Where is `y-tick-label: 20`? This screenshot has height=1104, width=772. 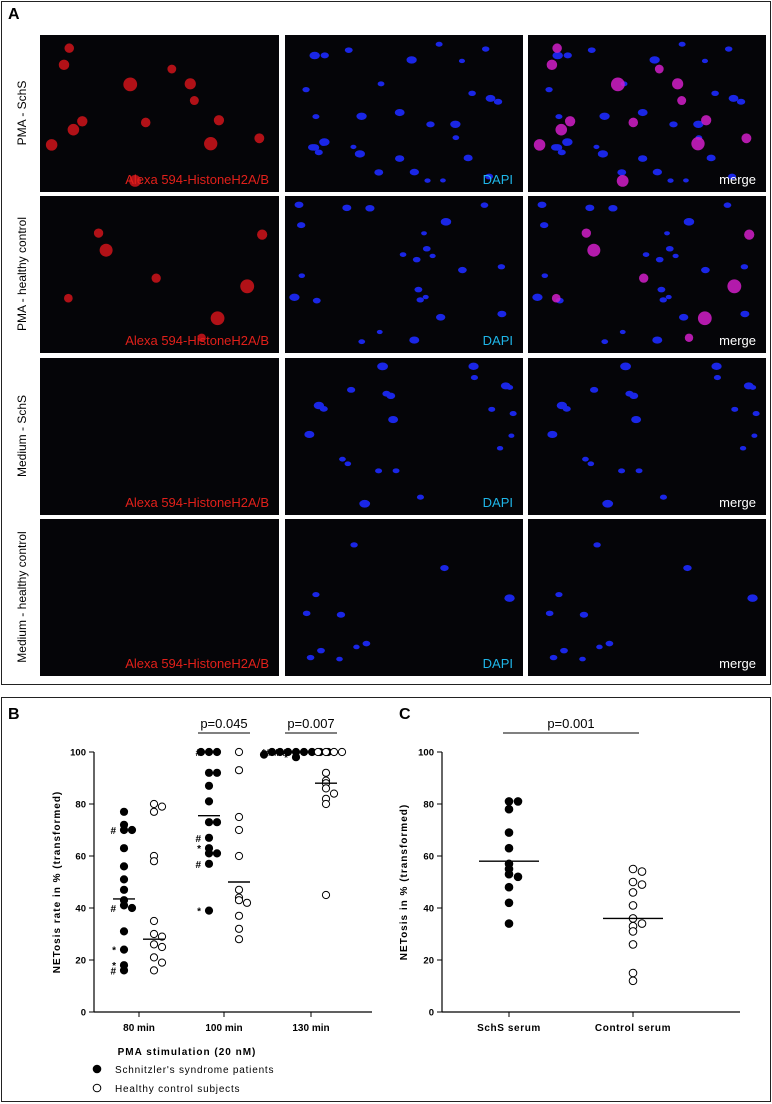
y-tick-label: 20 is located at coordinates (80, 961).